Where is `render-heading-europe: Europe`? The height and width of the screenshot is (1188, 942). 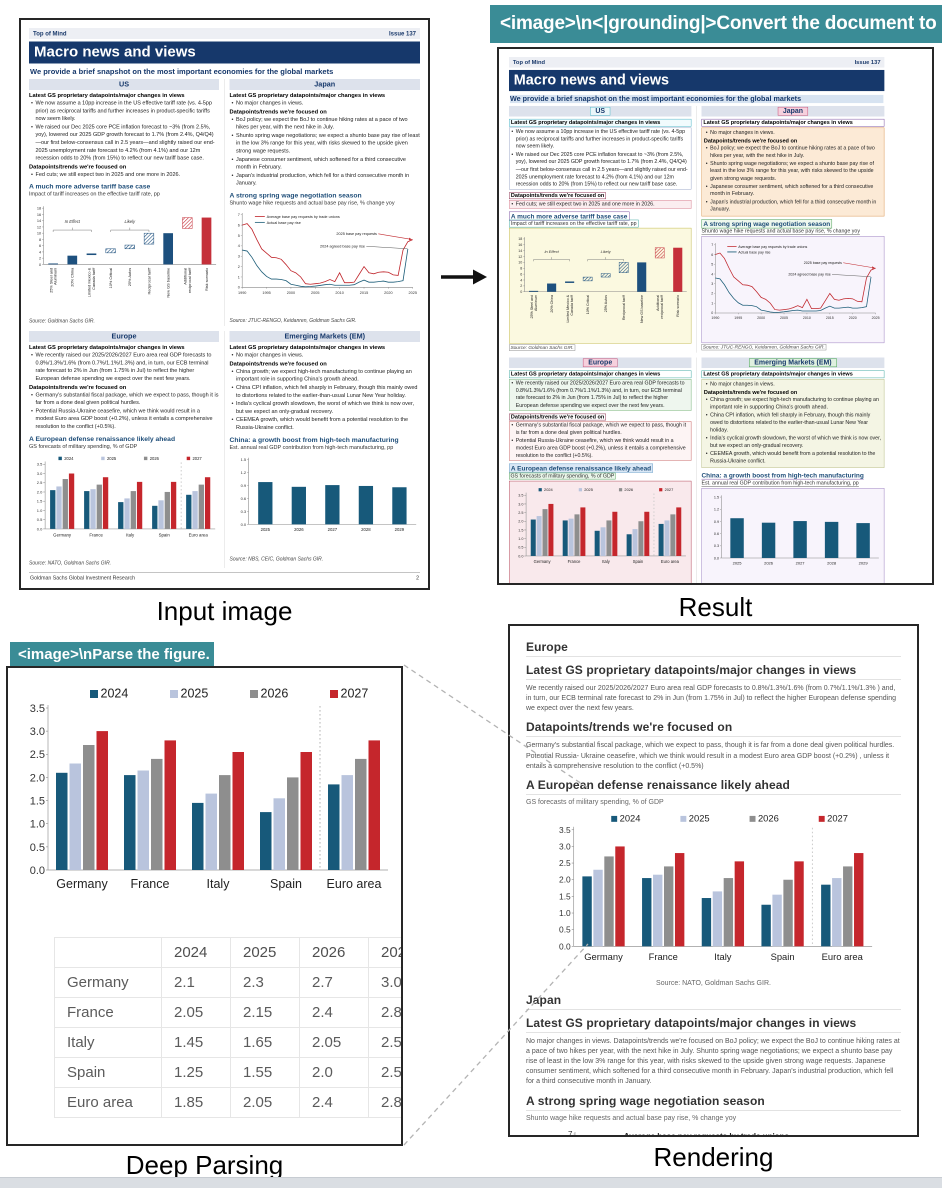 render-heading-europe: Europe is located at coordinates (547, 647).